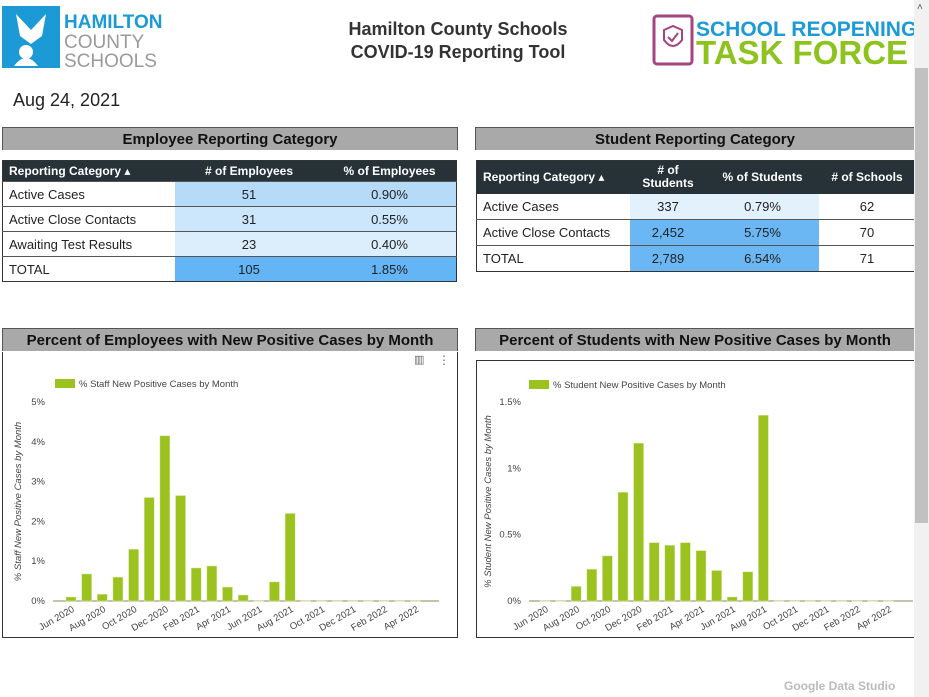 Image resolution: width=929 pixels, height=697 pixels. Describe the element at coordinates (38, 521) in the screenshot. I see `y-tick-label: 2%` at that location.